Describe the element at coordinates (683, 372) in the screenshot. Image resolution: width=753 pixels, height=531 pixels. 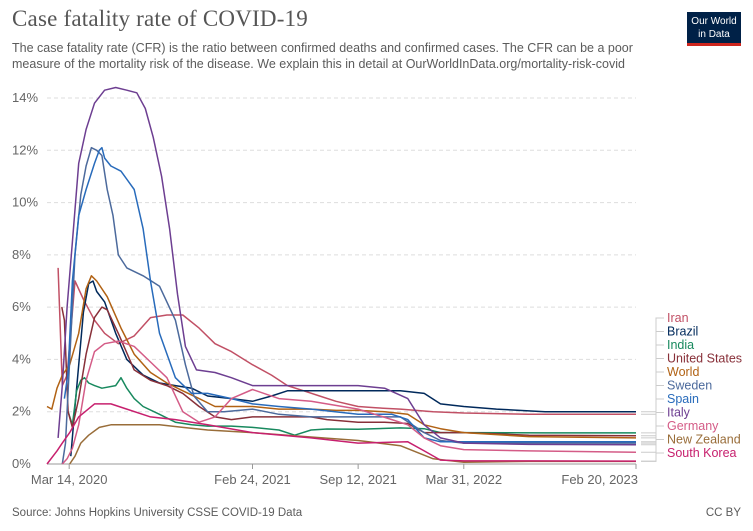
I see `legend-label-world: World` at that location.